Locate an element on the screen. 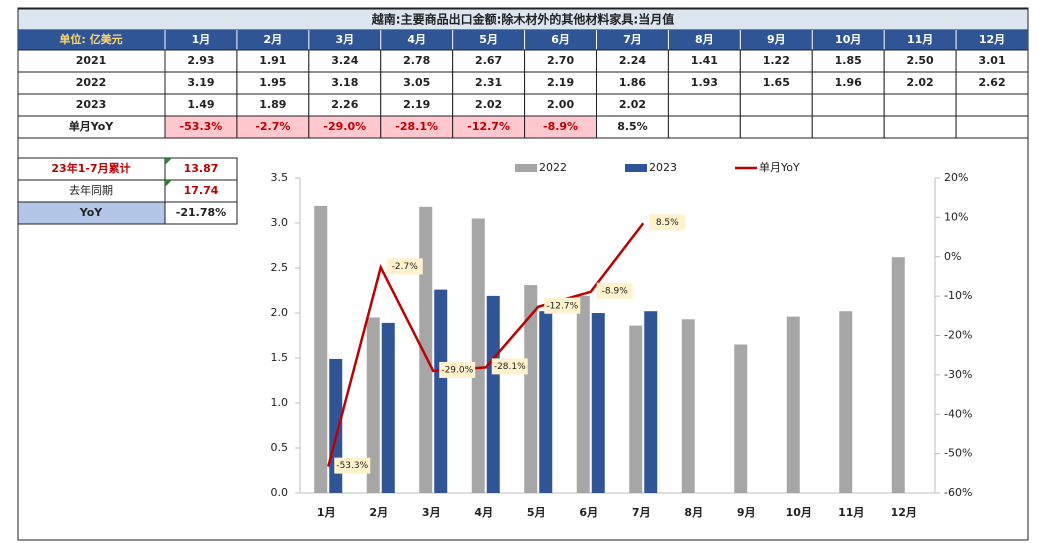  cell-value: -29.0% is located at coordinates (344, 126).